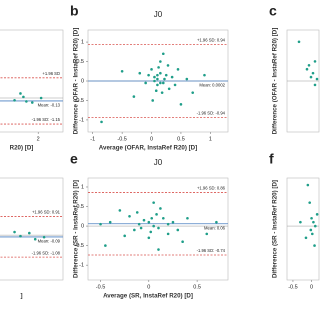 The width and height of the screenshot is (320, 320). What do you see at coordinates (92, 139) in the screenshot?
I see `x-tick-label: -1` at bounding box center [92, 139].